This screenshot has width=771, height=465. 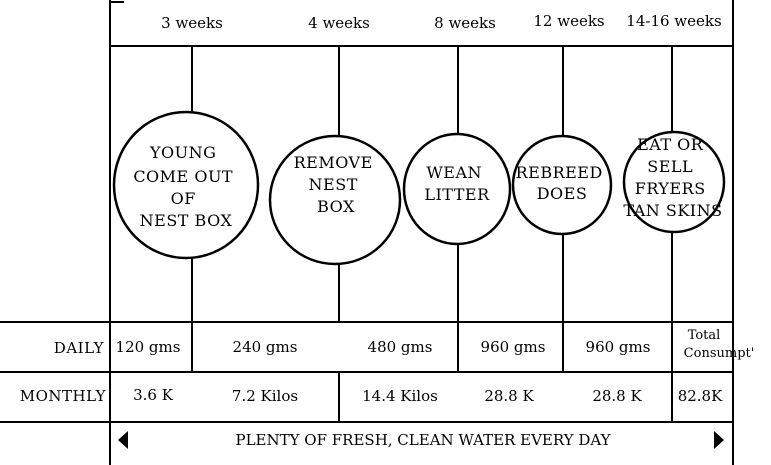 I want to click on stage-wean-litter: WEAN LITTER, so click(x=457, y=189).